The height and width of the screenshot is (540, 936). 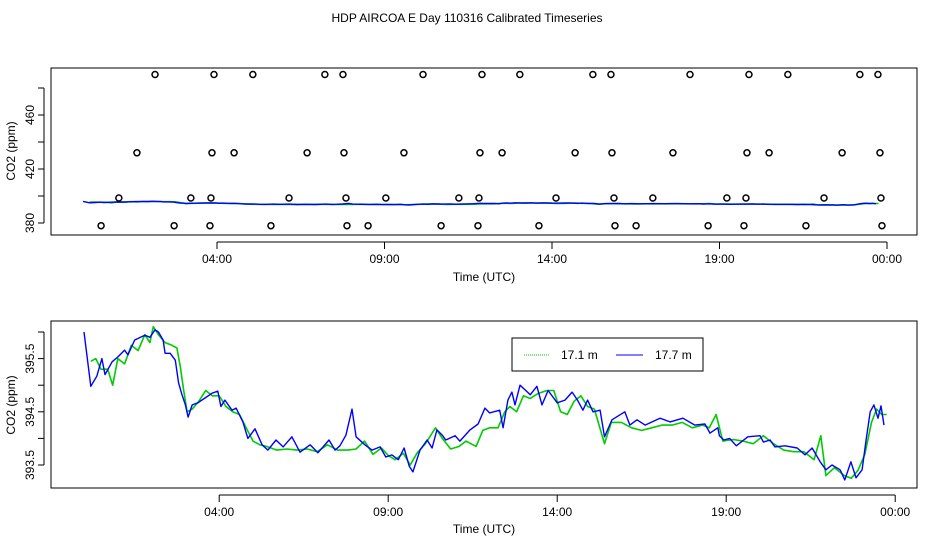 What do you see at coordinates (30, 115) in the screenshot?
I see `top-y-tick-label: 460` at bounding box center [30, 115].